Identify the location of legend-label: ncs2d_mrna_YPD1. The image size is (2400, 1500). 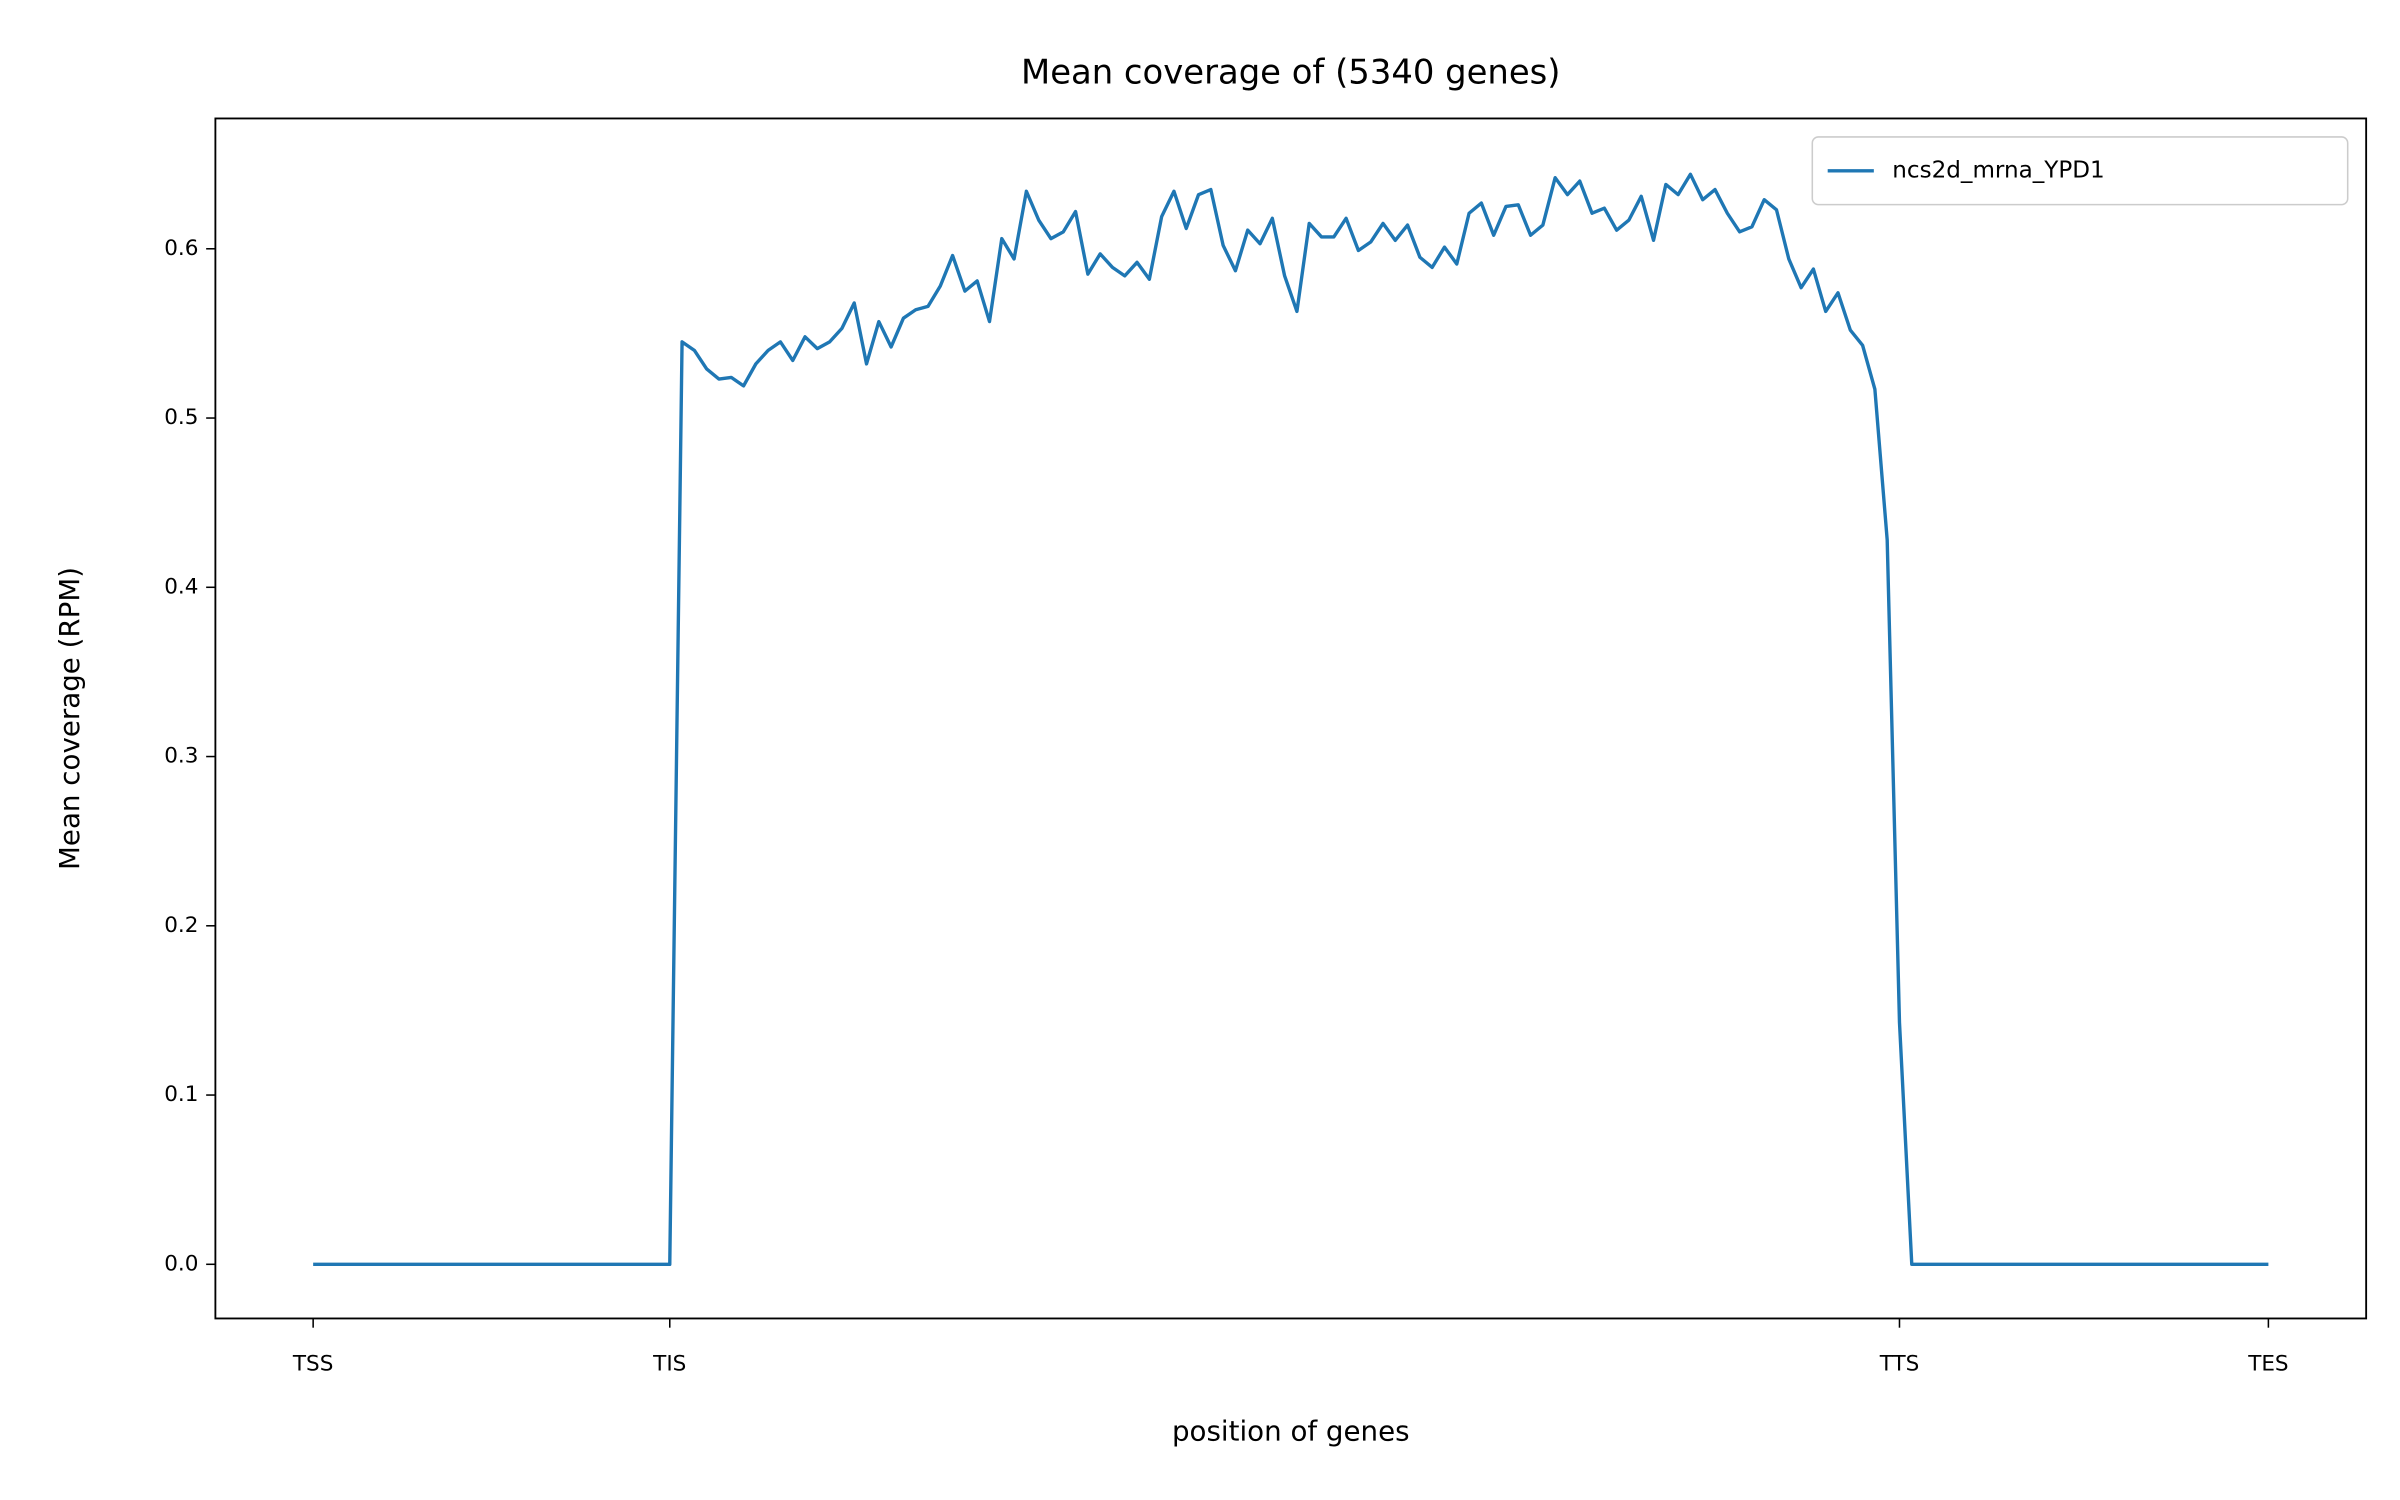
(1998, 170).